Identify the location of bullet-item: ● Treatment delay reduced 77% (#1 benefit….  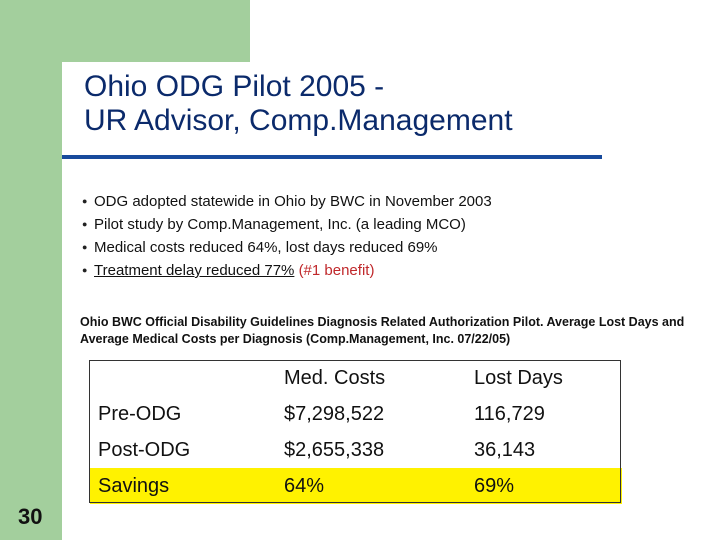
(384, 270).